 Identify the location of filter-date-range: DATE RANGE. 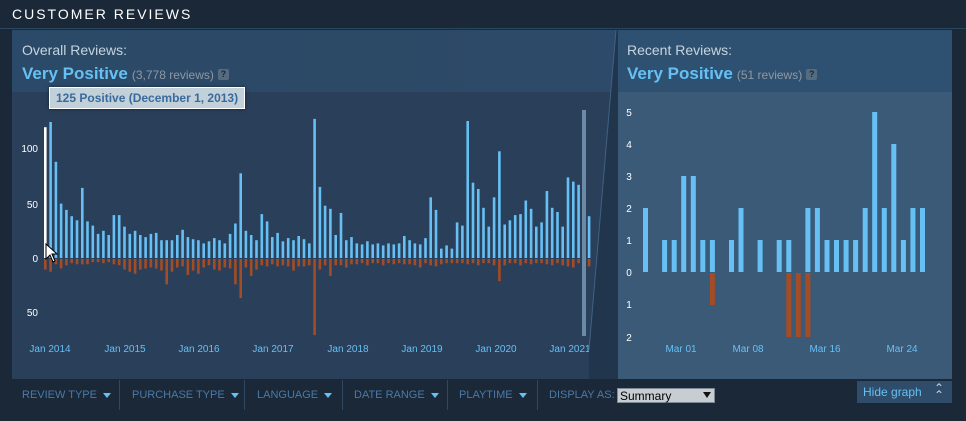
(396, 395).